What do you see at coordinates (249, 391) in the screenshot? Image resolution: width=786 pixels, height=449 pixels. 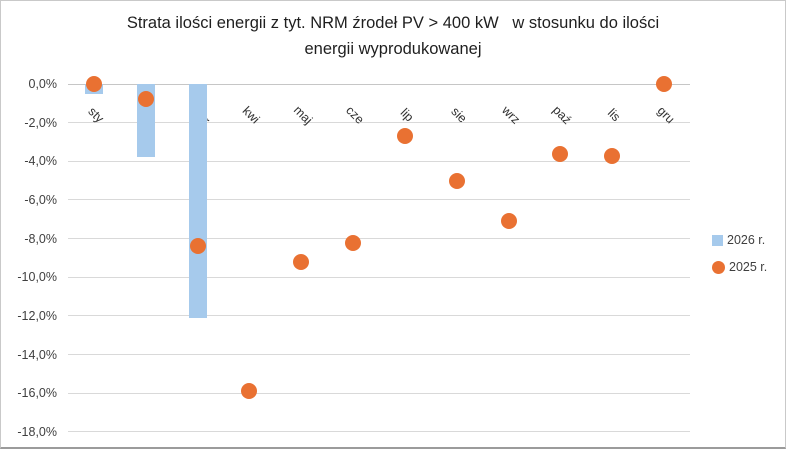 I see `point-2025-kwi` at bounding box center [249, 391].